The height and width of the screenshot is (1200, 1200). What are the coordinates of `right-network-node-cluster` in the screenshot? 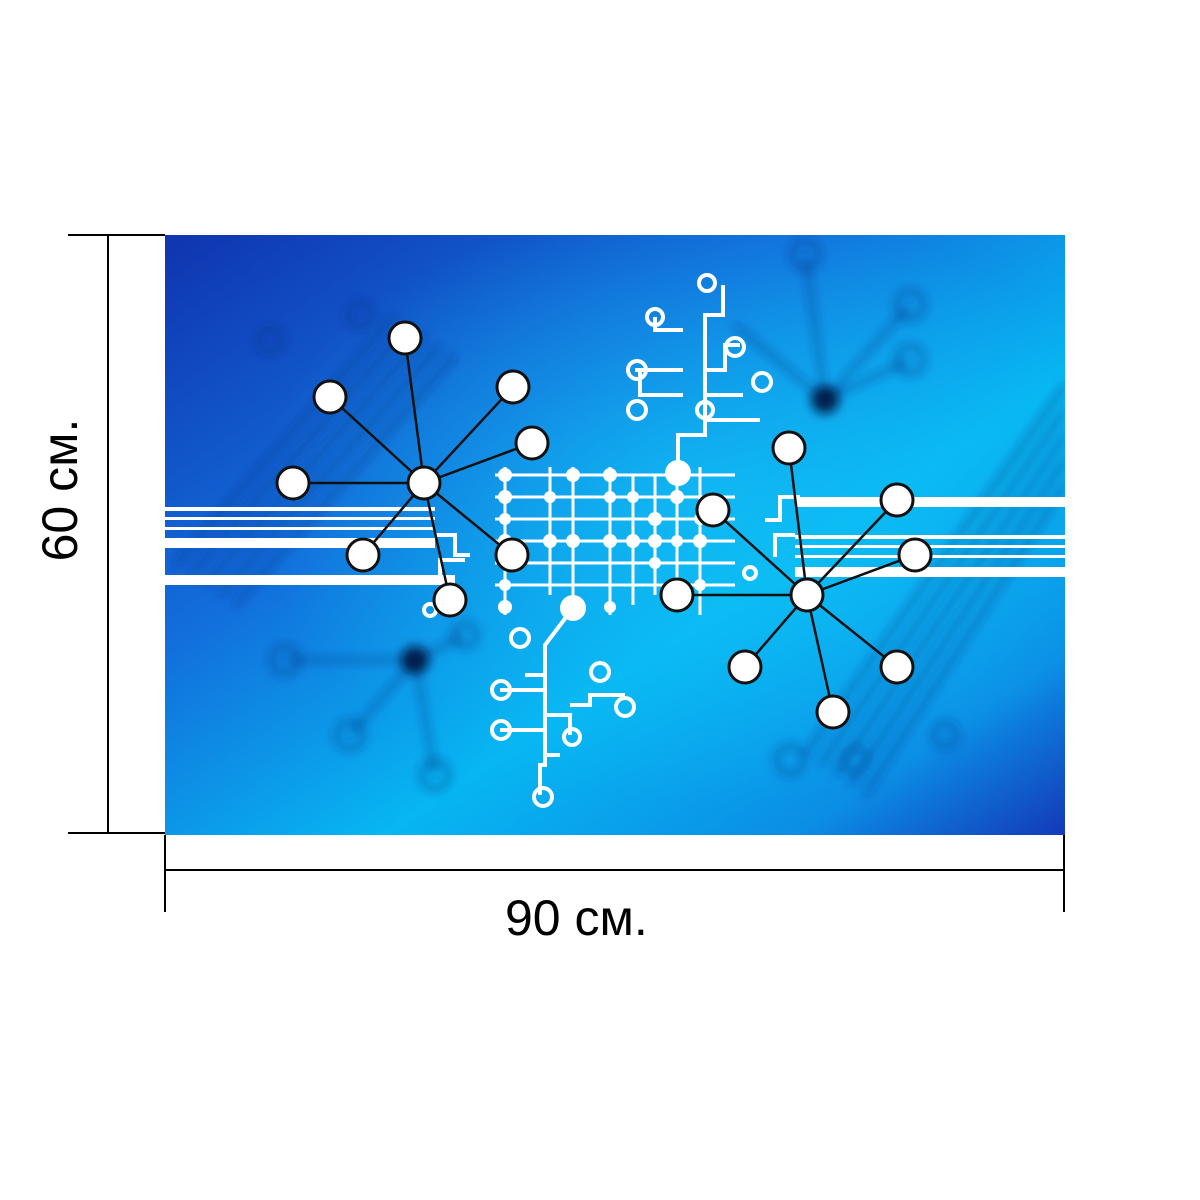 It's located at (796, 580).